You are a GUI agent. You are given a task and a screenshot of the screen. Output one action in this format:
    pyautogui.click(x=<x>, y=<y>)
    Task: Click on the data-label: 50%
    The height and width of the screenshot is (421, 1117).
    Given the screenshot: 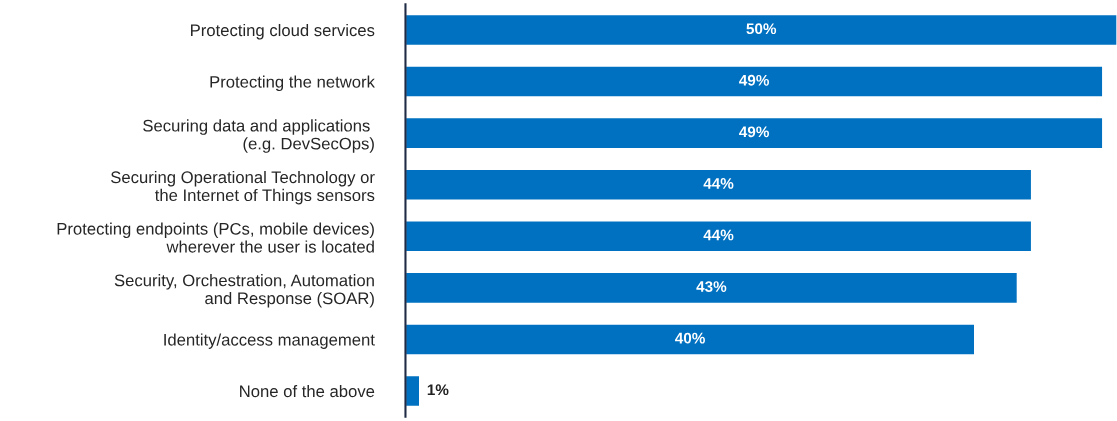 What is the action you would take?
    pyautogui.click(x=761, y=29)
    